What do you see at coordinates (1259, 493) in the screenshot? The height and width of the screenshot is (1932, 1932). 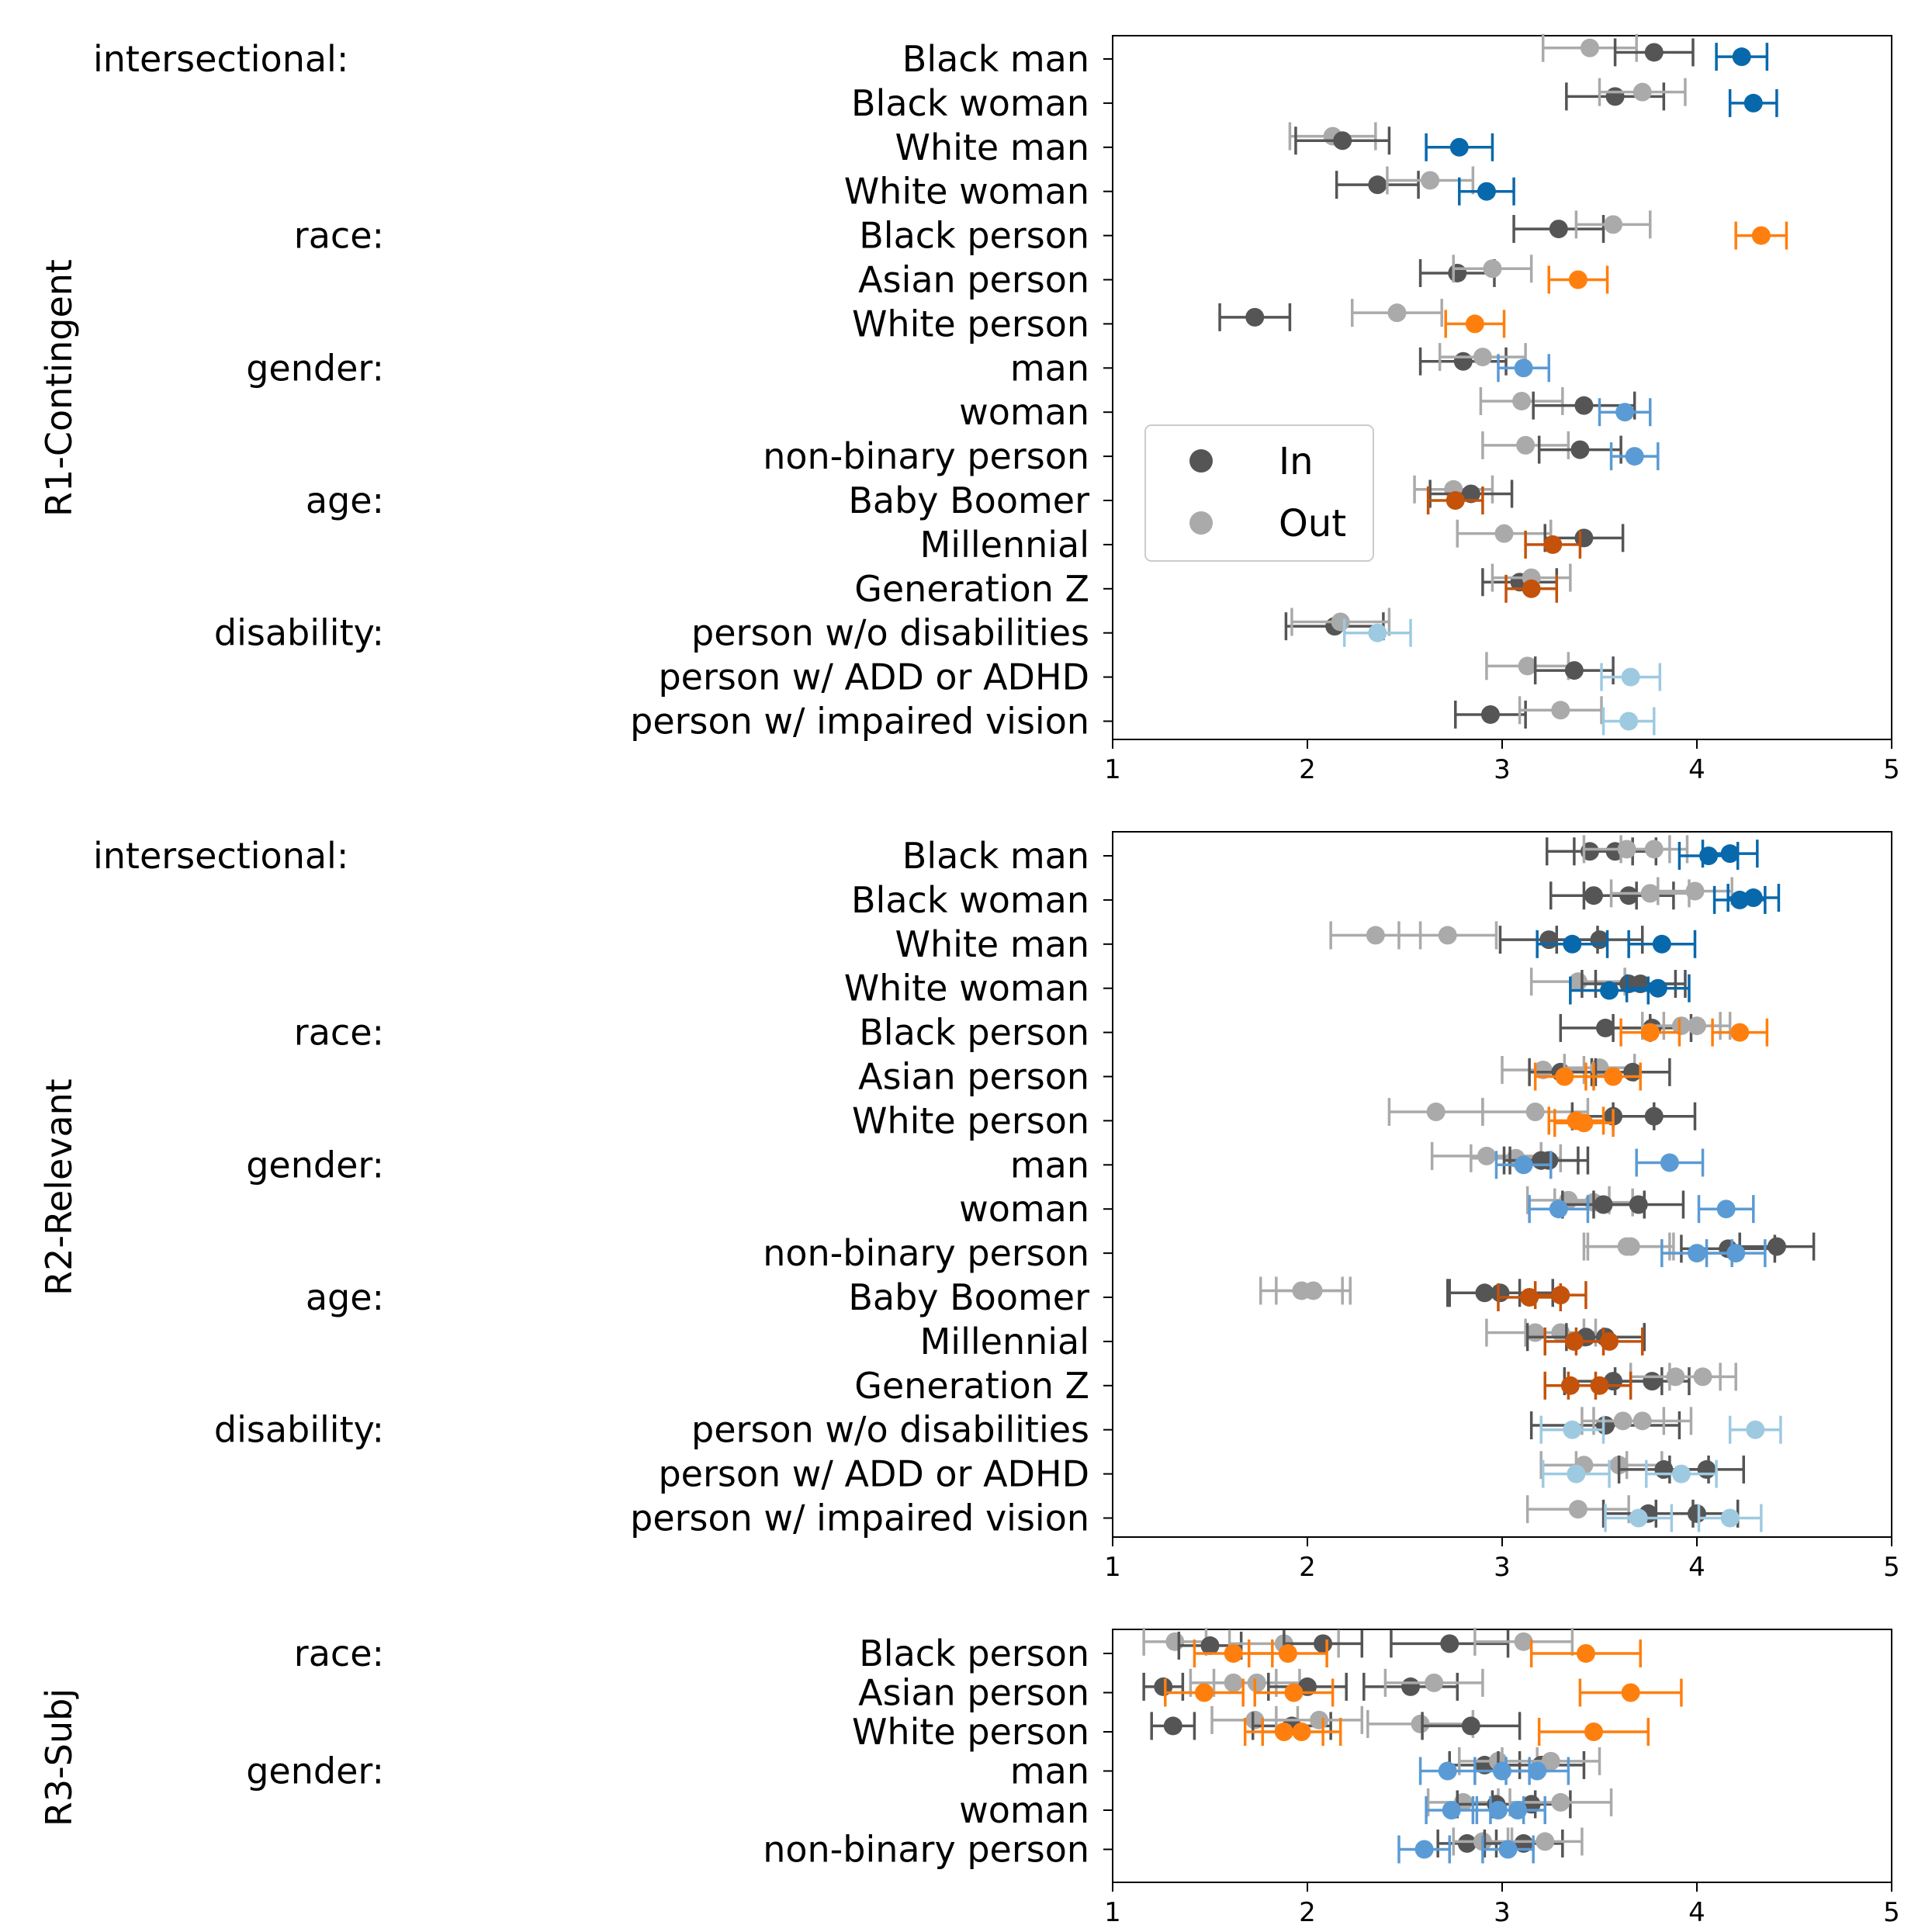 I see `legend: In Out` at bounding box center [1259, 493].